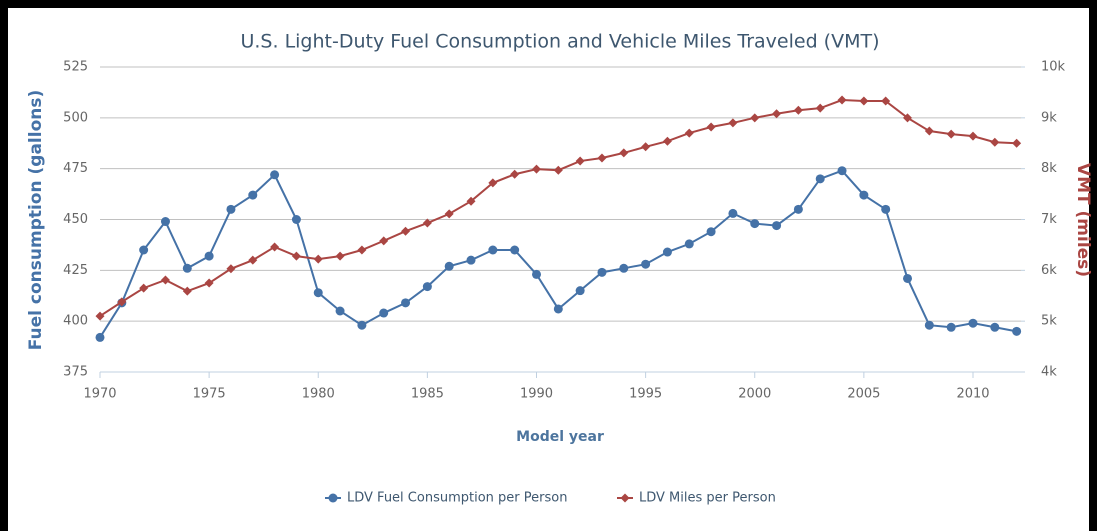  Describe the element at coordinates (75, 67) in the screenshot. I see `y-tick-label: 525` at that location.